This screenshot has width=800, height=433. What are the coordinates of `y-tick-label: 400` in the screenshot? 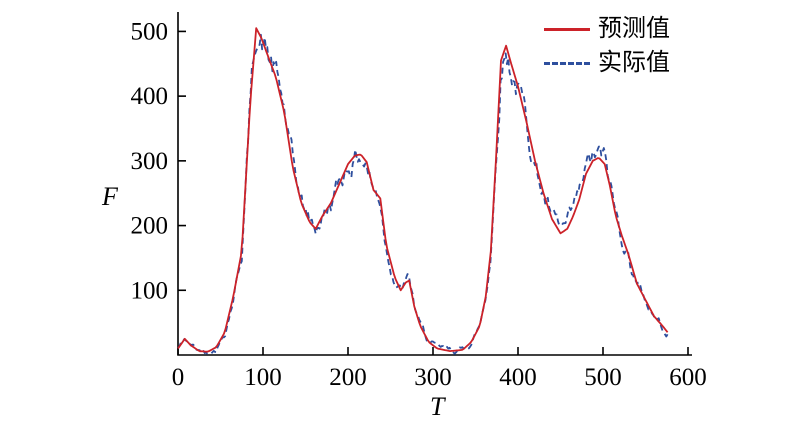 It's located at (150, 96).